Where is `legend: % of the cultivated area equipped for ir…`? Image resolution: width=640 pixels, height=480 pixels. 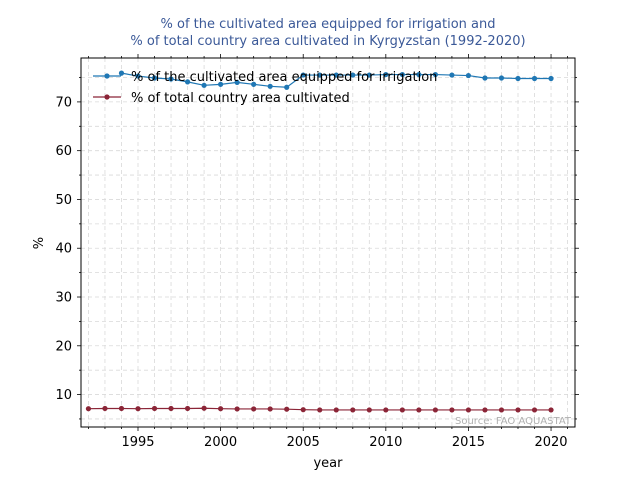
legend: % of the cultivated area equipped for ir… is located at coordinates (265, 88).